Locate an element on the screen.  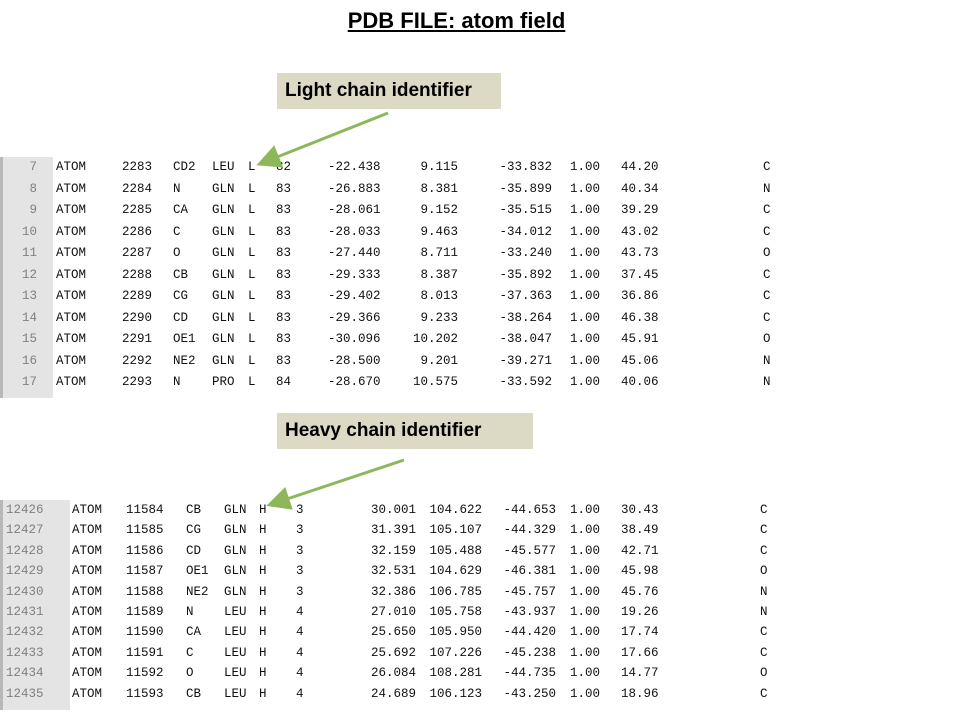
field-y: 9.152 is located at coordinates (439, 210).